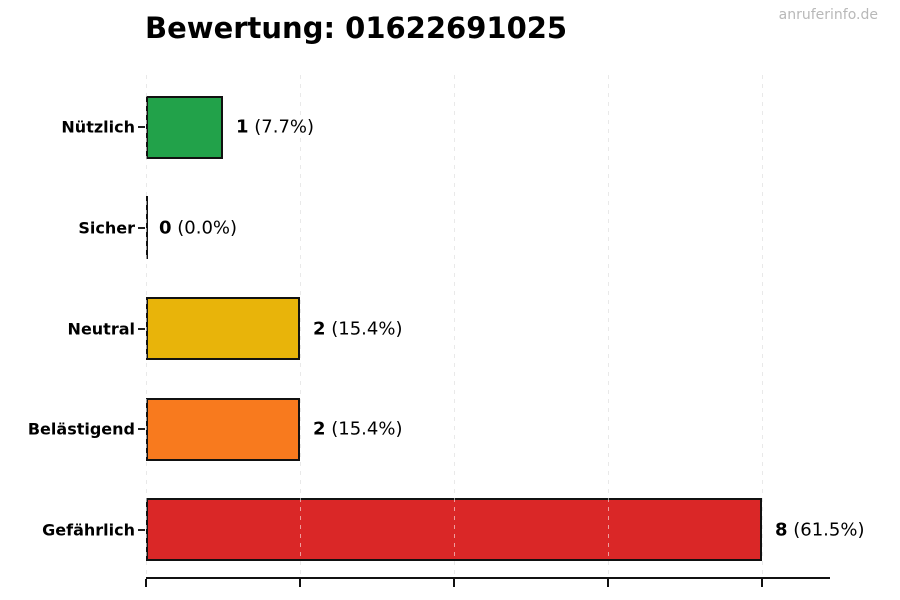 The height and width of the screenshot is (600, 900). Describe the element at coordinates (826, 530) in the screenshot. I see `value-percent: (61.5%)` at that location.